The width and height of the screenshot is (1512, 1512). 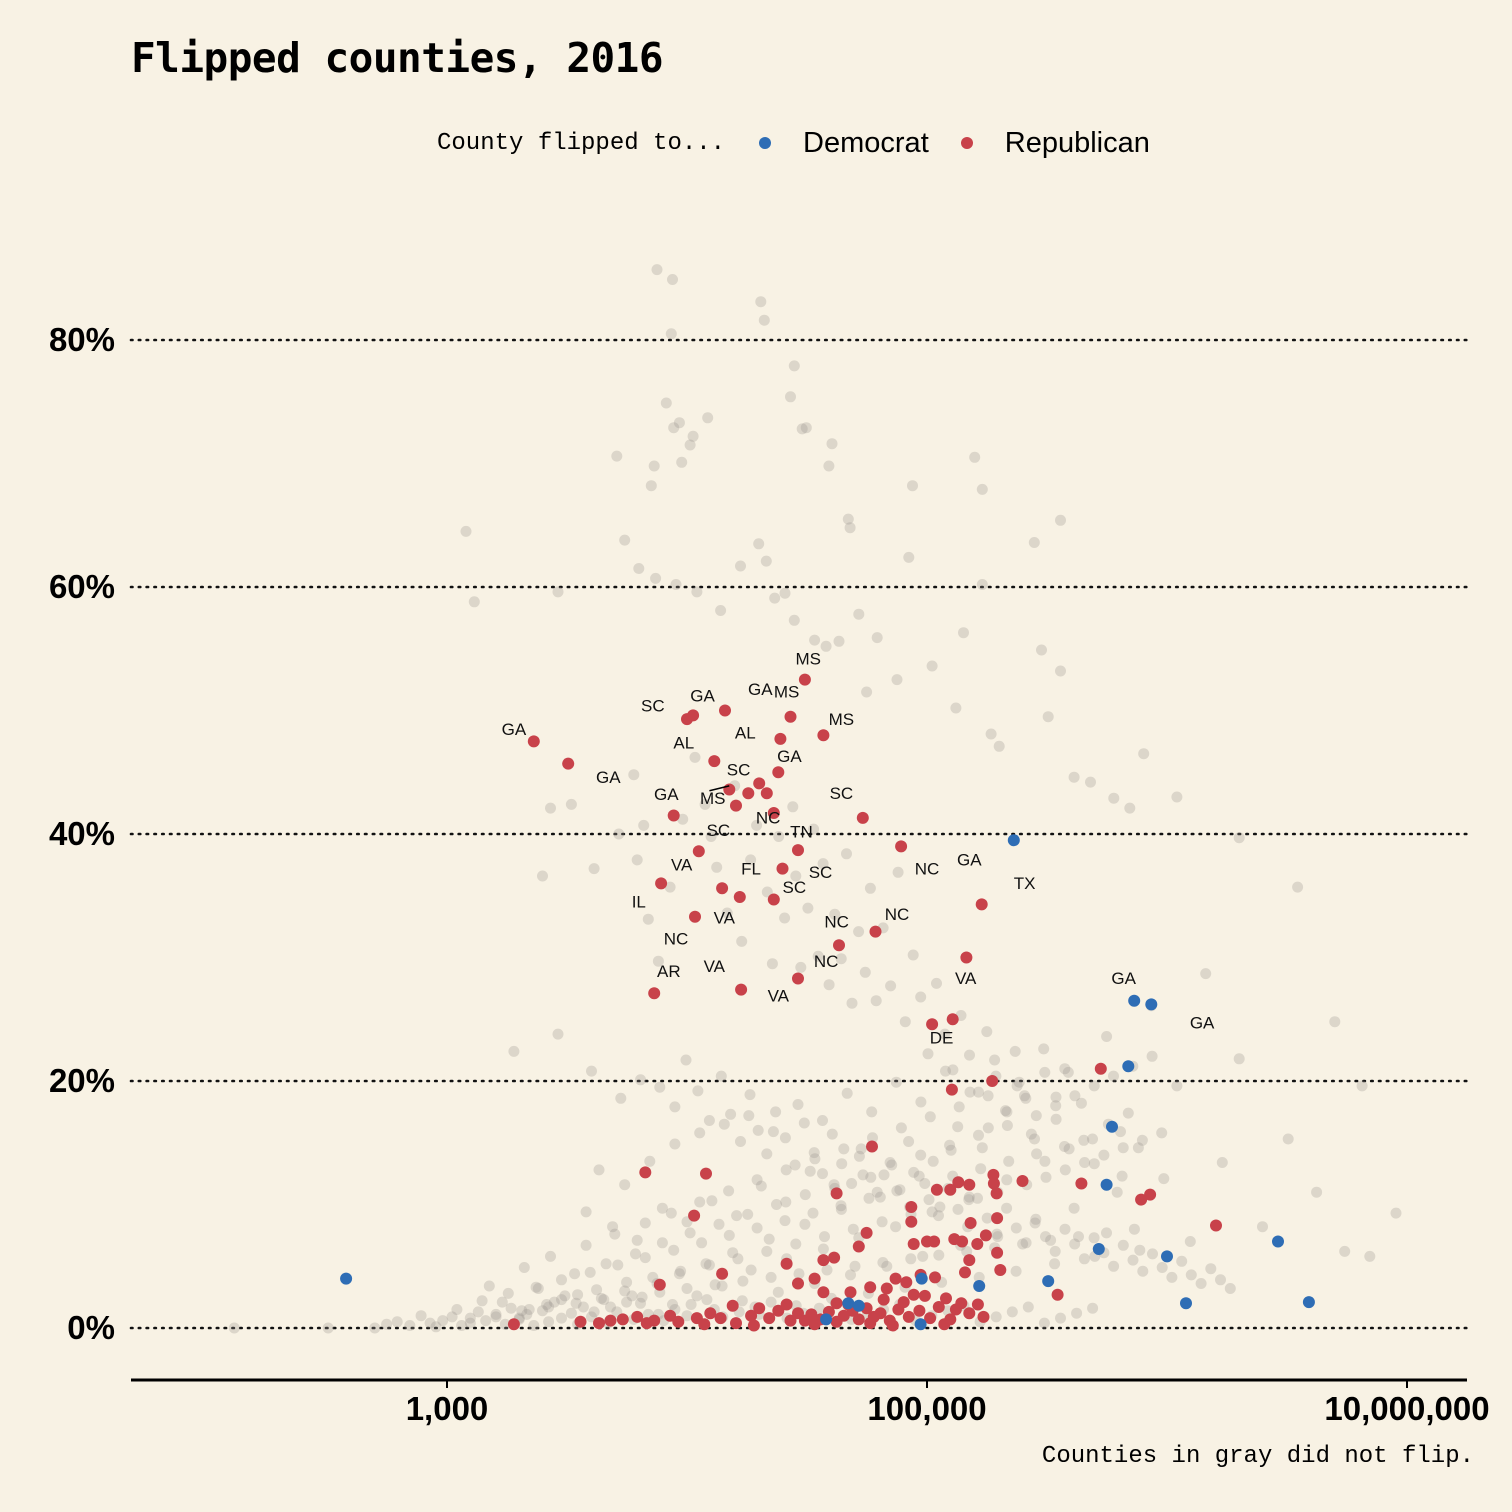 What do you see at coordinates (760, 689) in the screenshot?
I see `state-label-4: GA` at bounding box center [760, 689].